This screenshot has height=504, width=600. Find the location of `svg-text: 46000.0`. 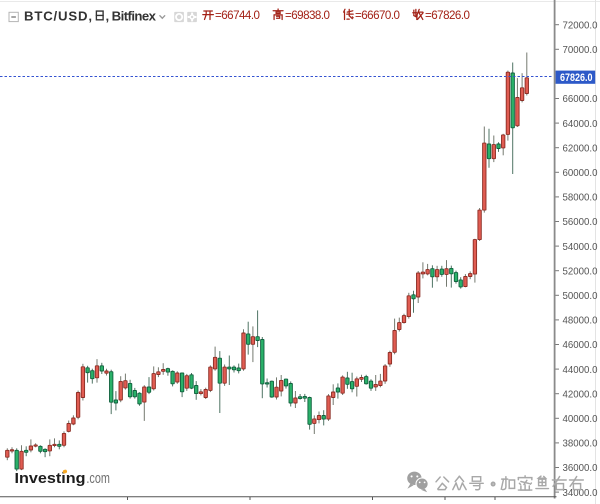

svg-text: 46000.0 is located at coordinates (580, 345).